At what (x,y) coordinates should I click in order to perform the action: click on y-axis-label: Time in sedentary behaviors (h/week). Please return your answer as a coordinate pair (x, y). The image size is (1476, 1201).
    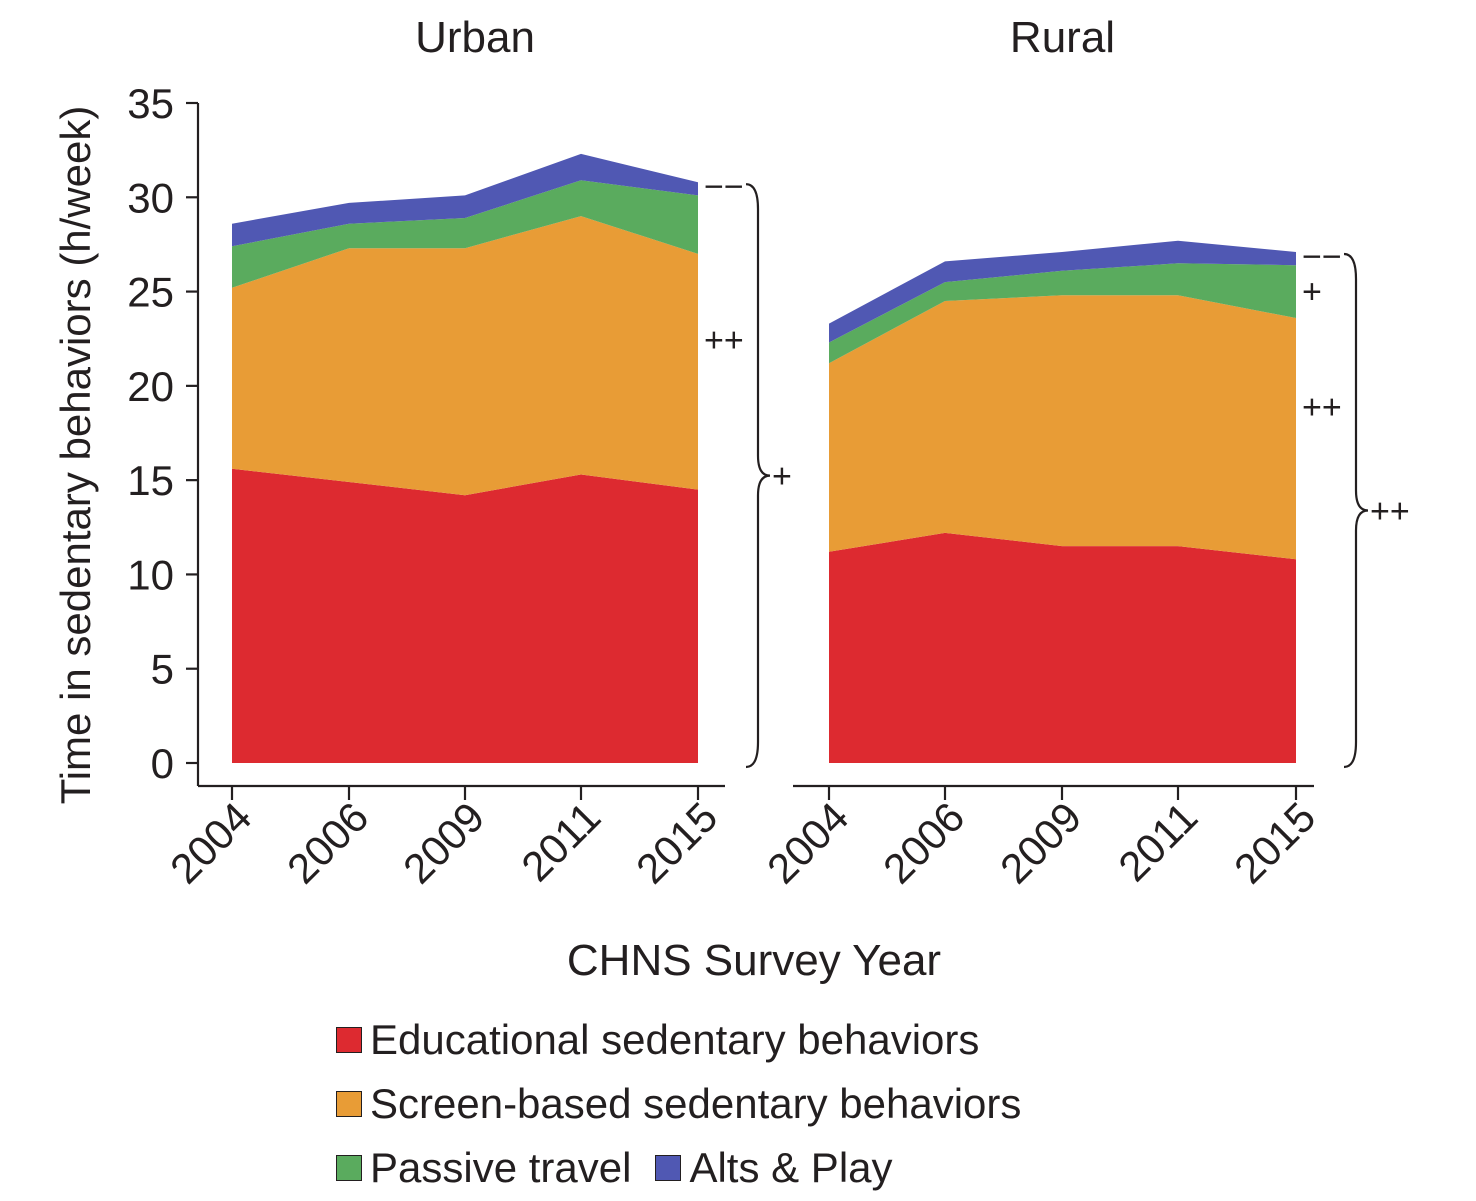
    Looking at the image, I should click on (75, 455).